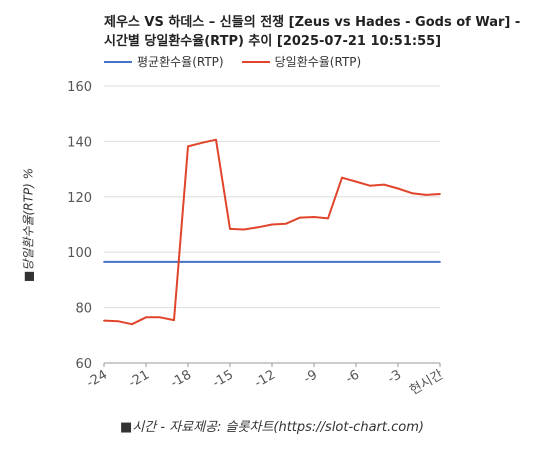  What do you see at coordinates (223, 379) in the screenshot?
I see `x-tick-label: -15` at bounding box center [223, 379].